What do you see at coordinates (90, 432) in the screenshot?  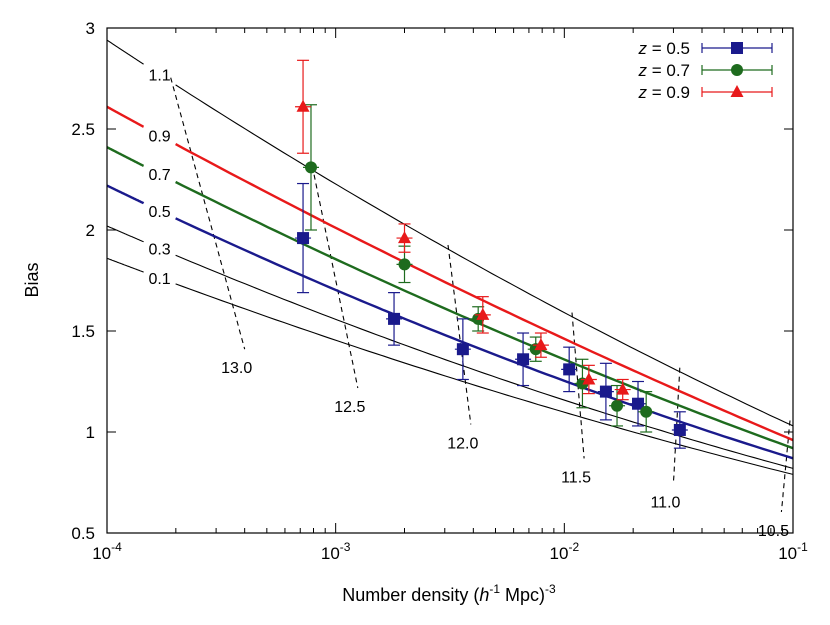 I see `y-tick-label-1: 1` at bounding box center [90, 432].